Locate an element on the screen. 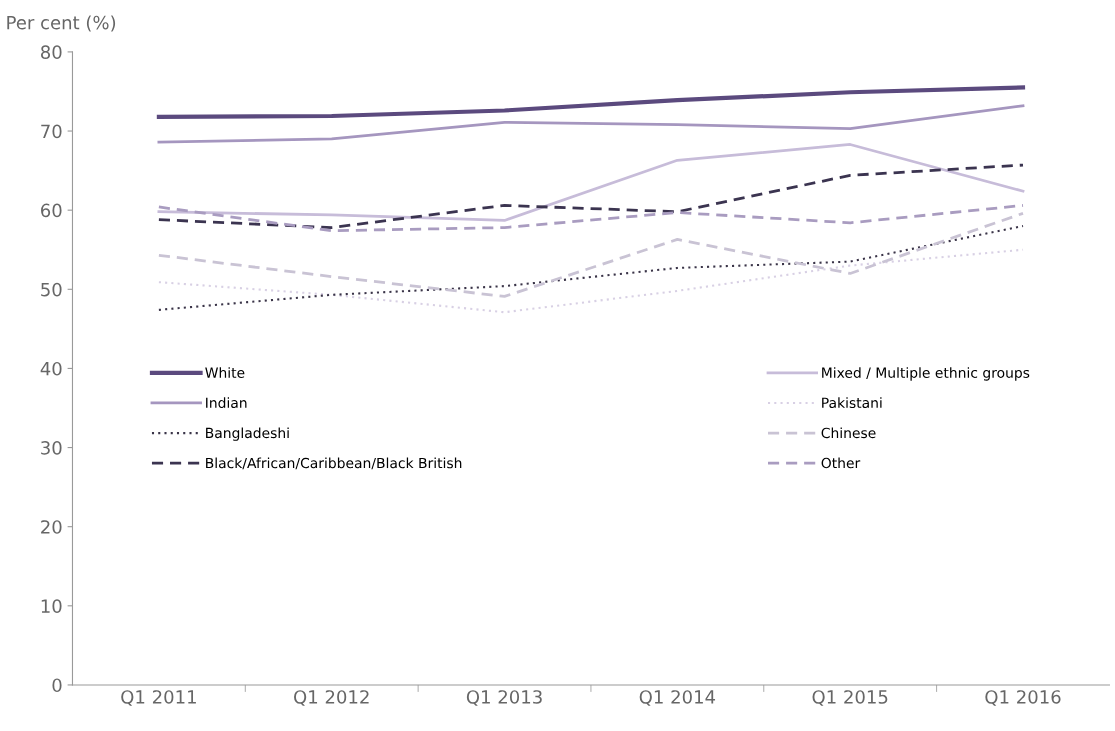 The width and height of the screenshot is (1115, 731). y-axis-title: Per cent (%) is located at coordinates (61, 23).